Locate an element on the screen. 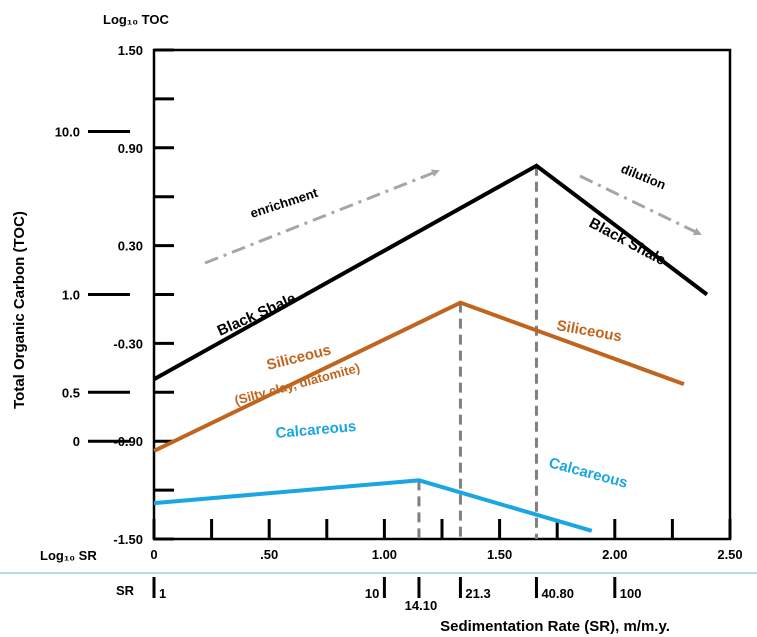  calcareous-label-right: Calcareous is located at coordinates (588, 472).